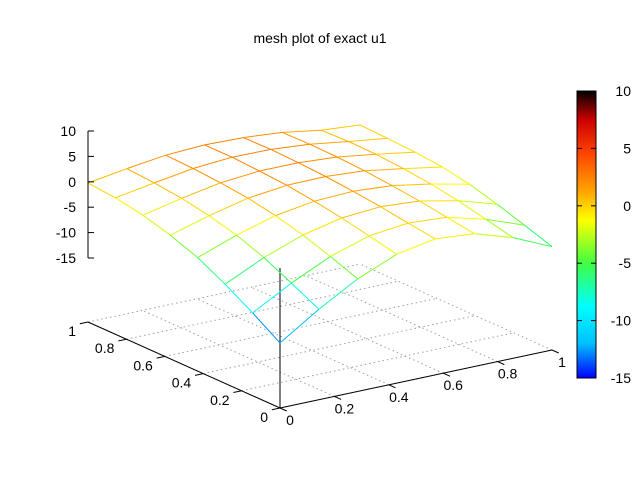  I want to click on colorbar-gradient, so click(586, 234).